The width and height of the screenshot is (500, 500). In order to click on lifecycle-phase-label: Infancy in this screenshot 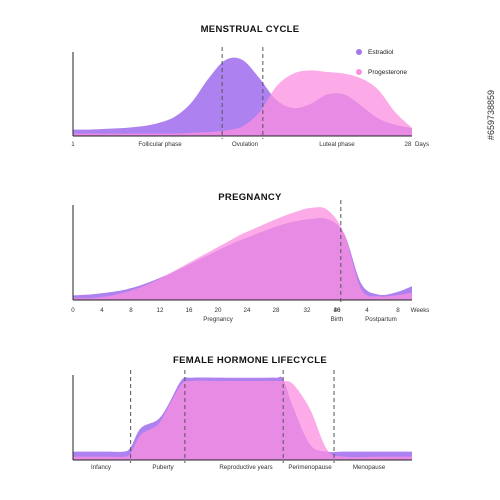, I will do `click(101, 467)`.